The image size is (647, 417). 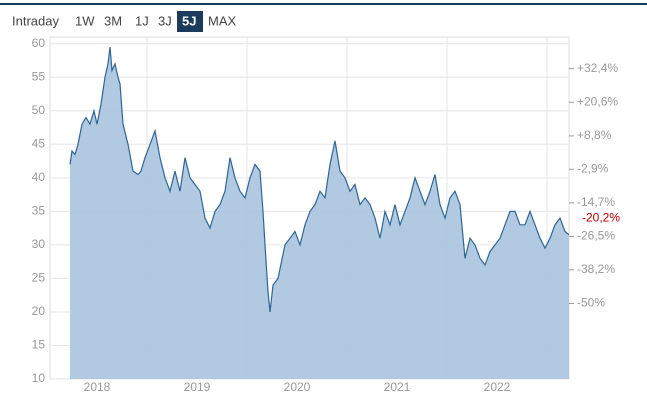 I want to click on current-bg, so click(x=597, y=218).